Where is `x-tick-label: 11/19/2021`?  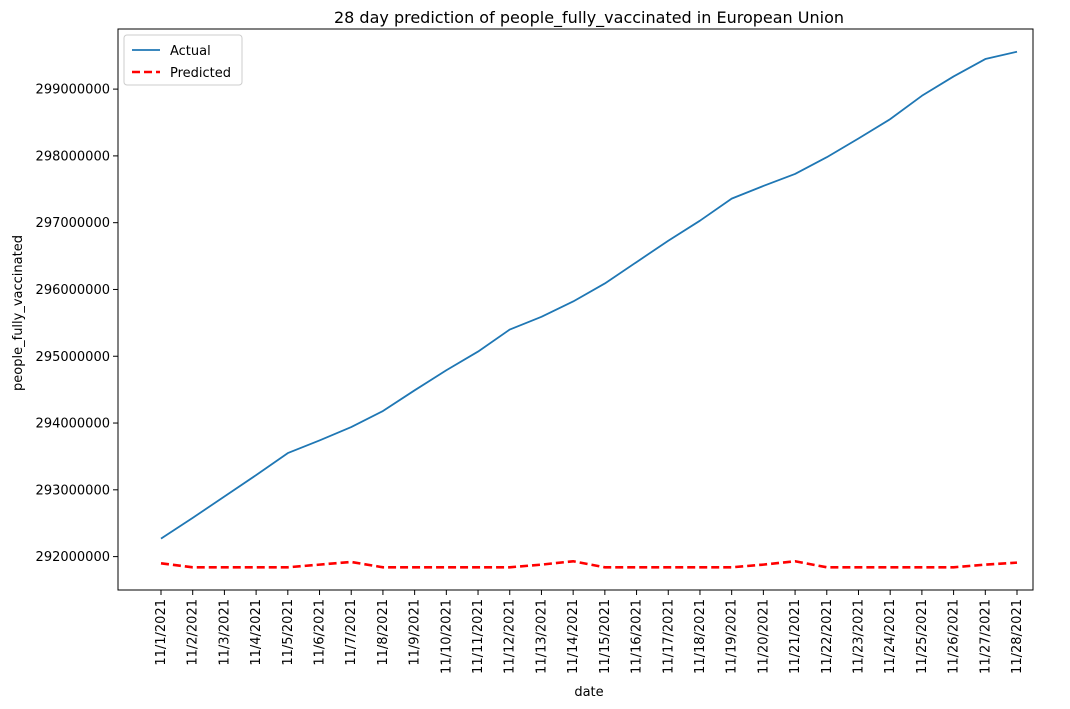
x-tick-label: 11/19/2021 is located at coordinates (732, 636).